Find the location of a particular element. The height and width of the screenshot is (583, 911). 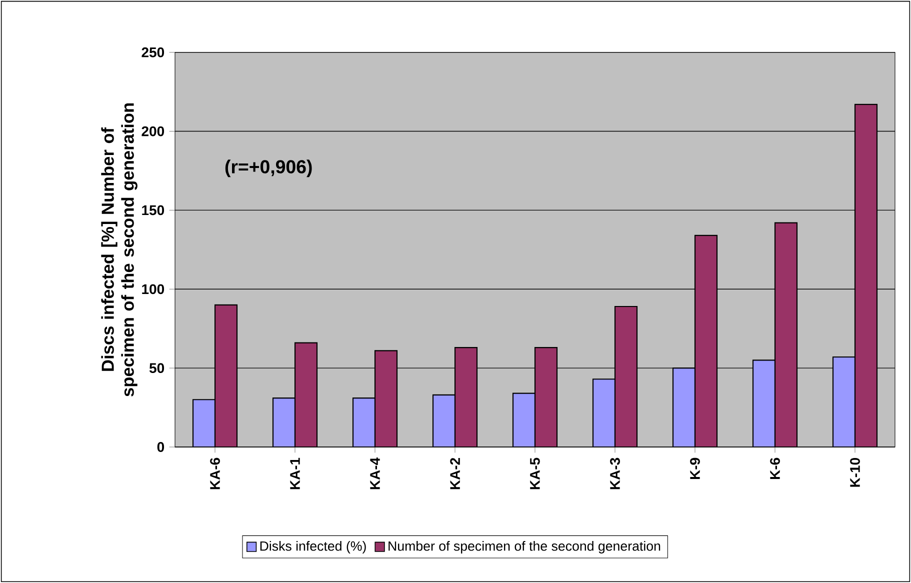

annotation: (r=+0,906) is located at coordinates (268, 169).